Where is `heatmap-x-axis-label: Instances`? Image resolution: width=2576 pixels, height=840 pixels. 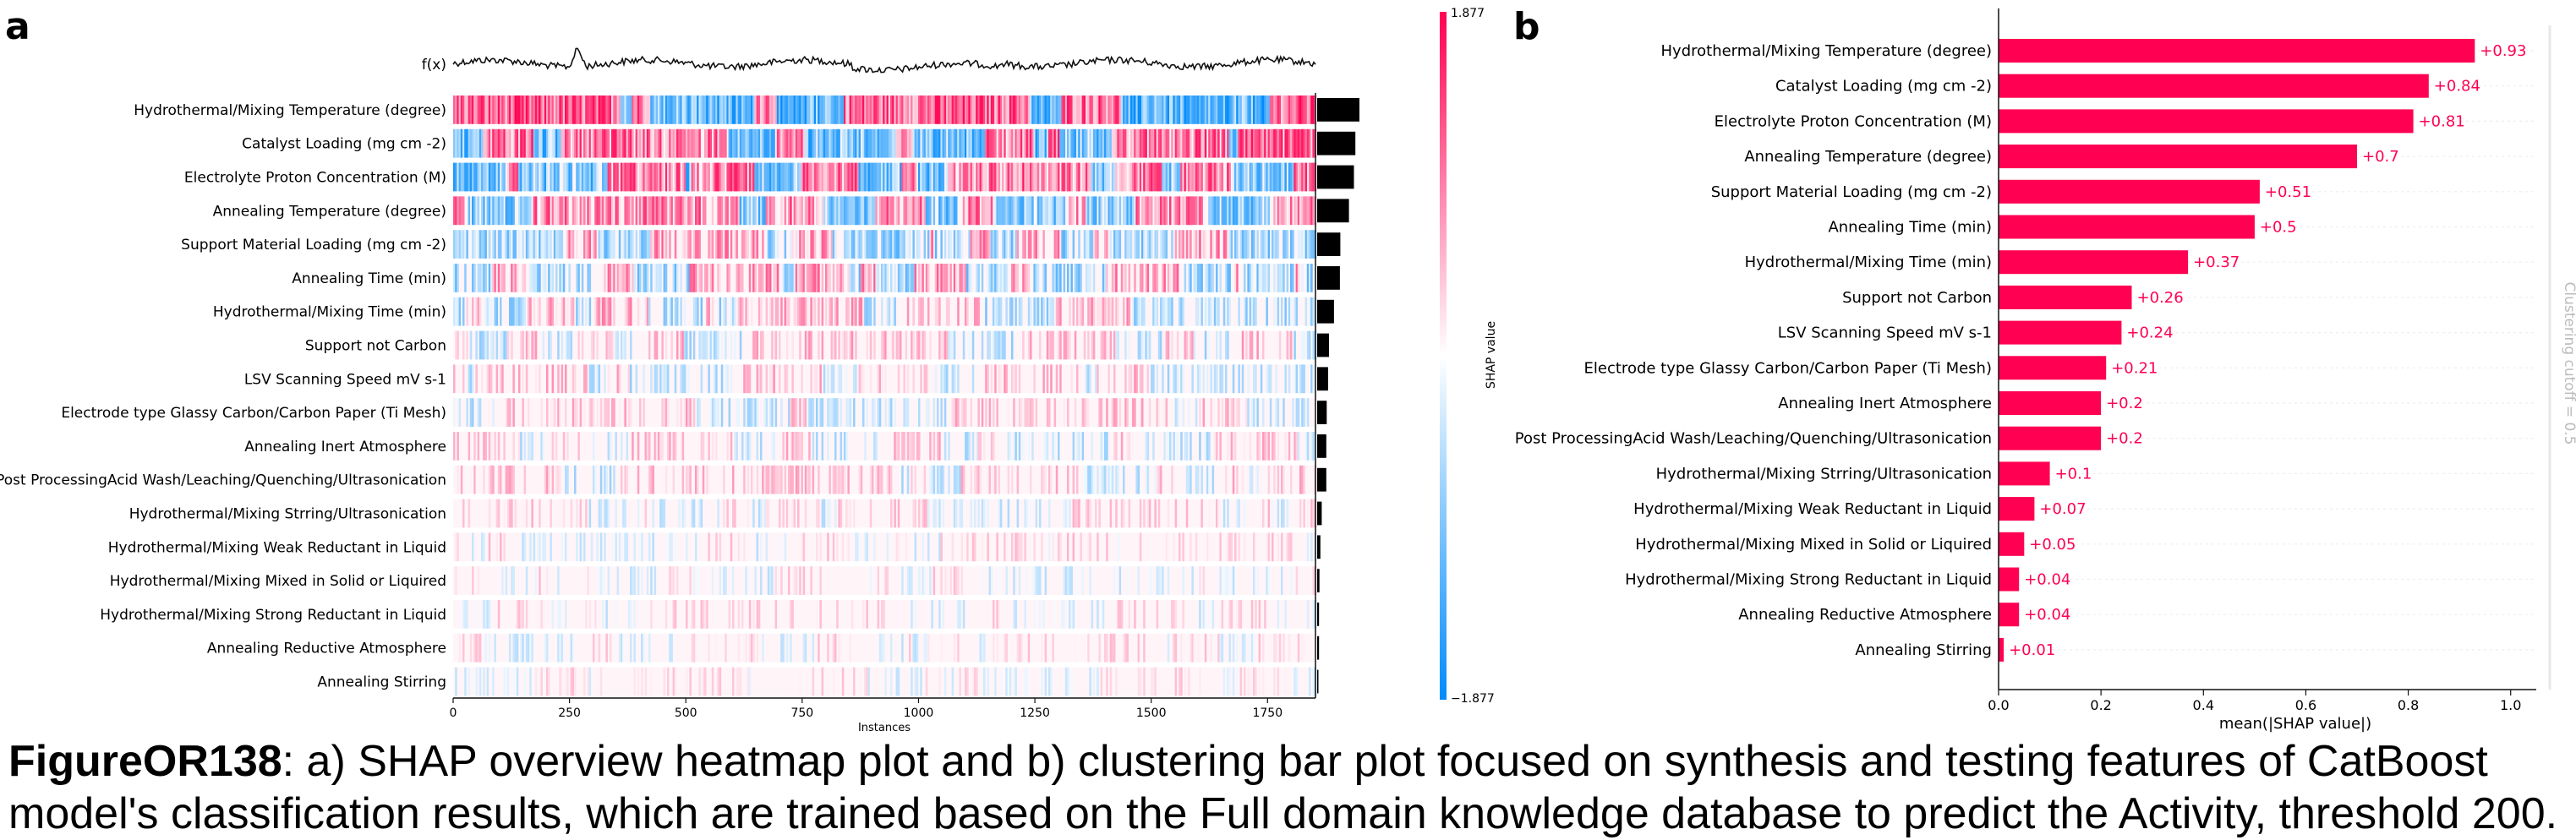
heatmap-x-axis-label: Instances is located at coordinates (885, 728).